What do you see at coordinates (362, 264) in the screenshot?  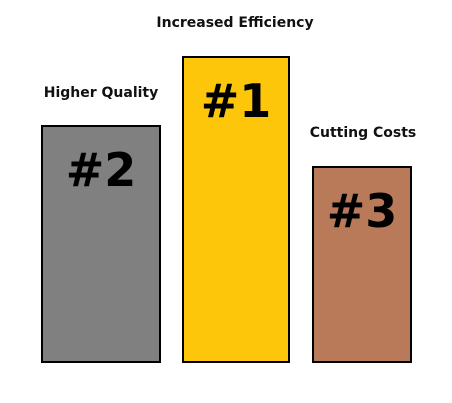 I see `cutting-costs-bar: #3` at bounding box center [362, 264].